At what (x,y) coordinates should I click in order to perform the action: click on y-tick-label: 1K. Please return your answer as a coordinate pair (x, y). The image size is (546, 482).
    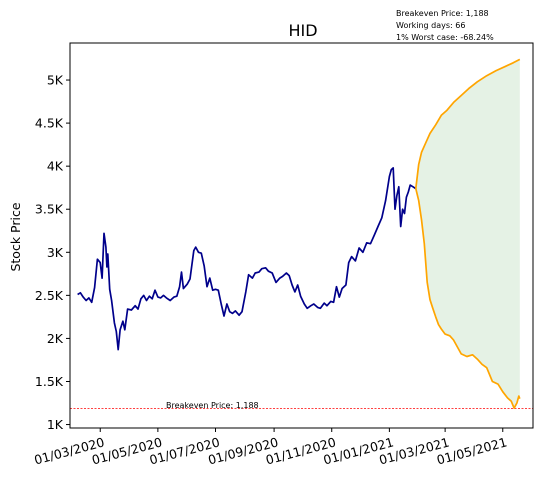
    Looking at the image, I should click on (55, 424).